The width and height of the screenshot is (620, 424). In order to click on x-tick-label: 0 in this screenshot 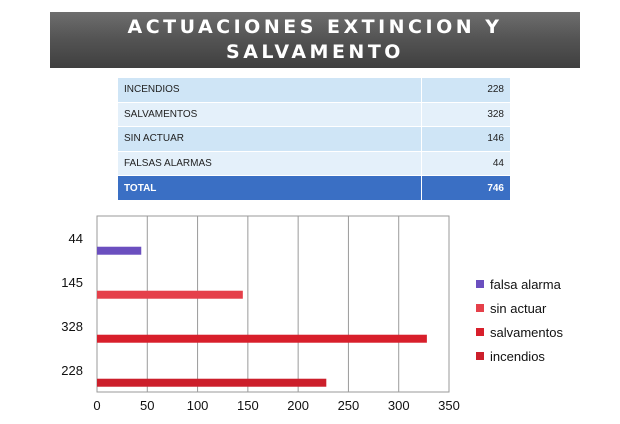, I will do `click(96, 405)`.